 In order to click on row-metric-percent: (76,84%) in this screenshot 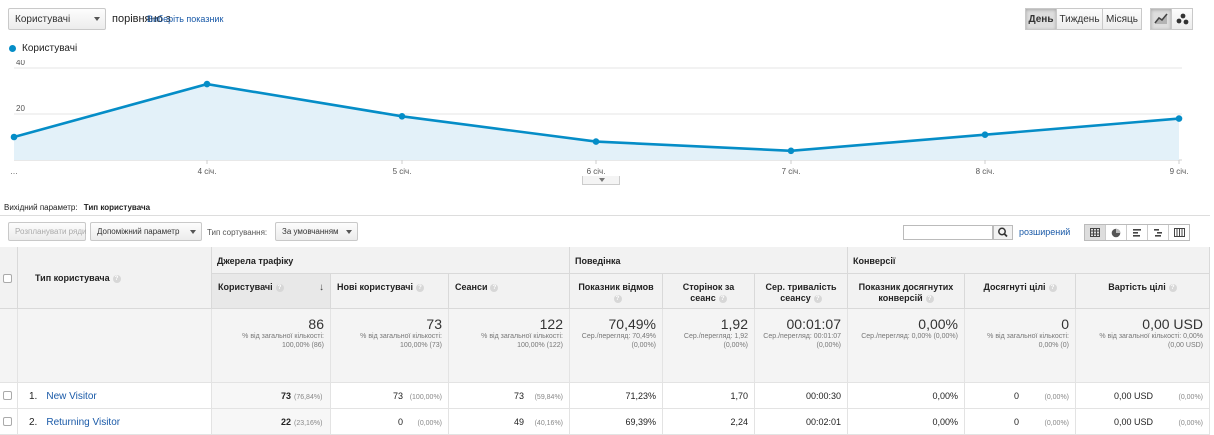, I will do `click(308, 397)`.